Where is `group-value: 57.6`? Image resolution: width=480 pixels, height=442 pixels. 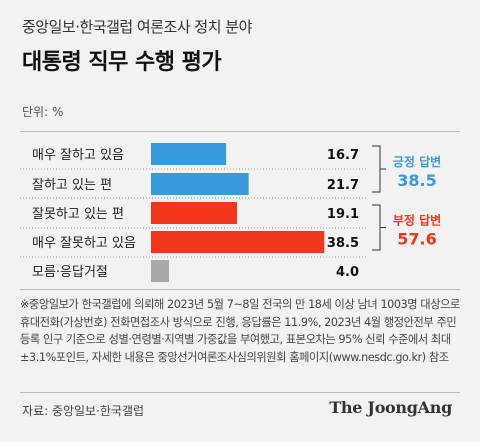 group-value: 57.6 is located at coordinates (416, 239).